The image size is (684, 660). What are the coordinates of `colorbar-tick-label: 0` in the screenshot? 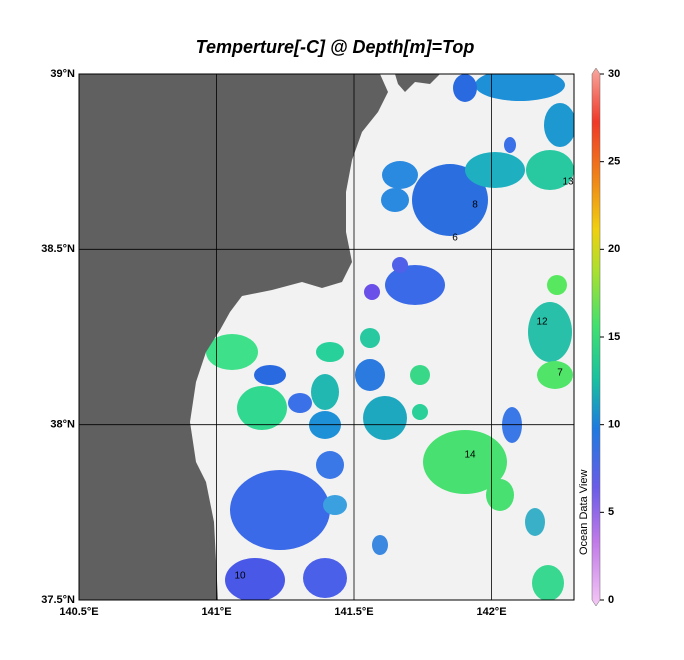 It's located at (611, 600).